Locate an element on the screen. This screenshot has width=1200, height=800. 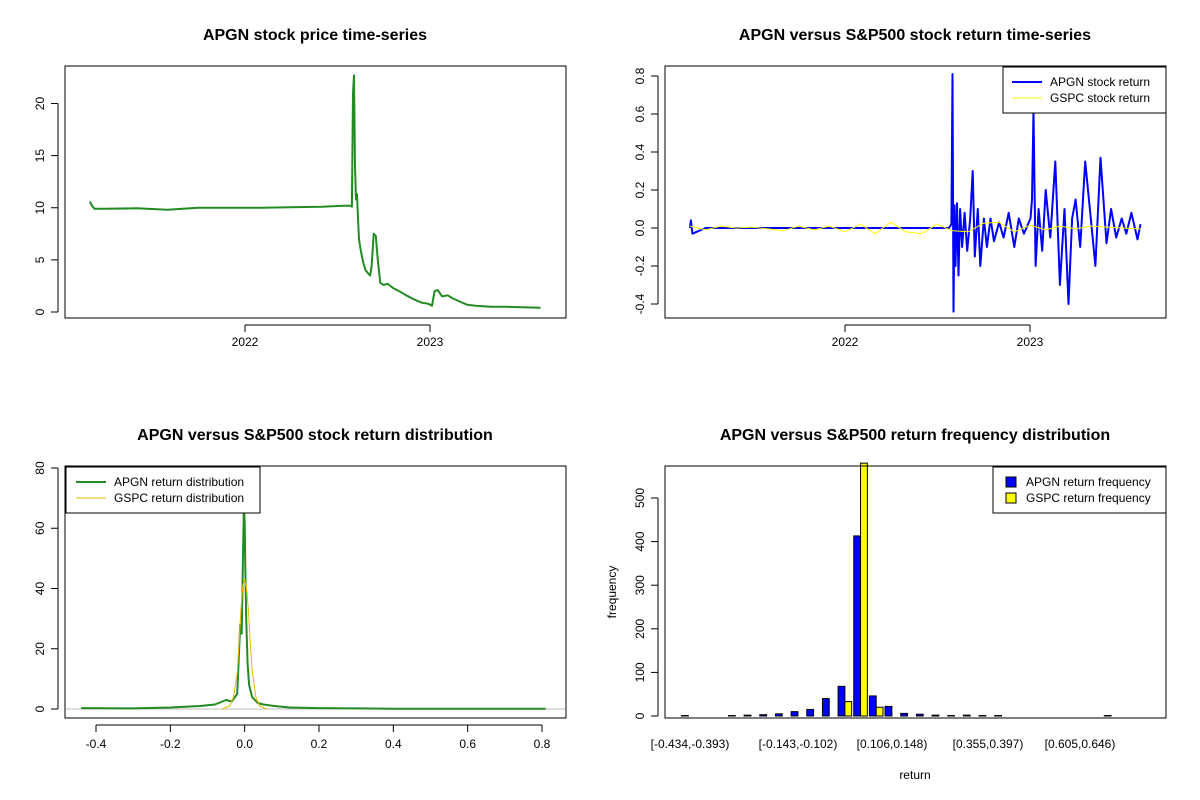
x-tick-label: [0.355,0.397) is located at coordinates (988, 744).